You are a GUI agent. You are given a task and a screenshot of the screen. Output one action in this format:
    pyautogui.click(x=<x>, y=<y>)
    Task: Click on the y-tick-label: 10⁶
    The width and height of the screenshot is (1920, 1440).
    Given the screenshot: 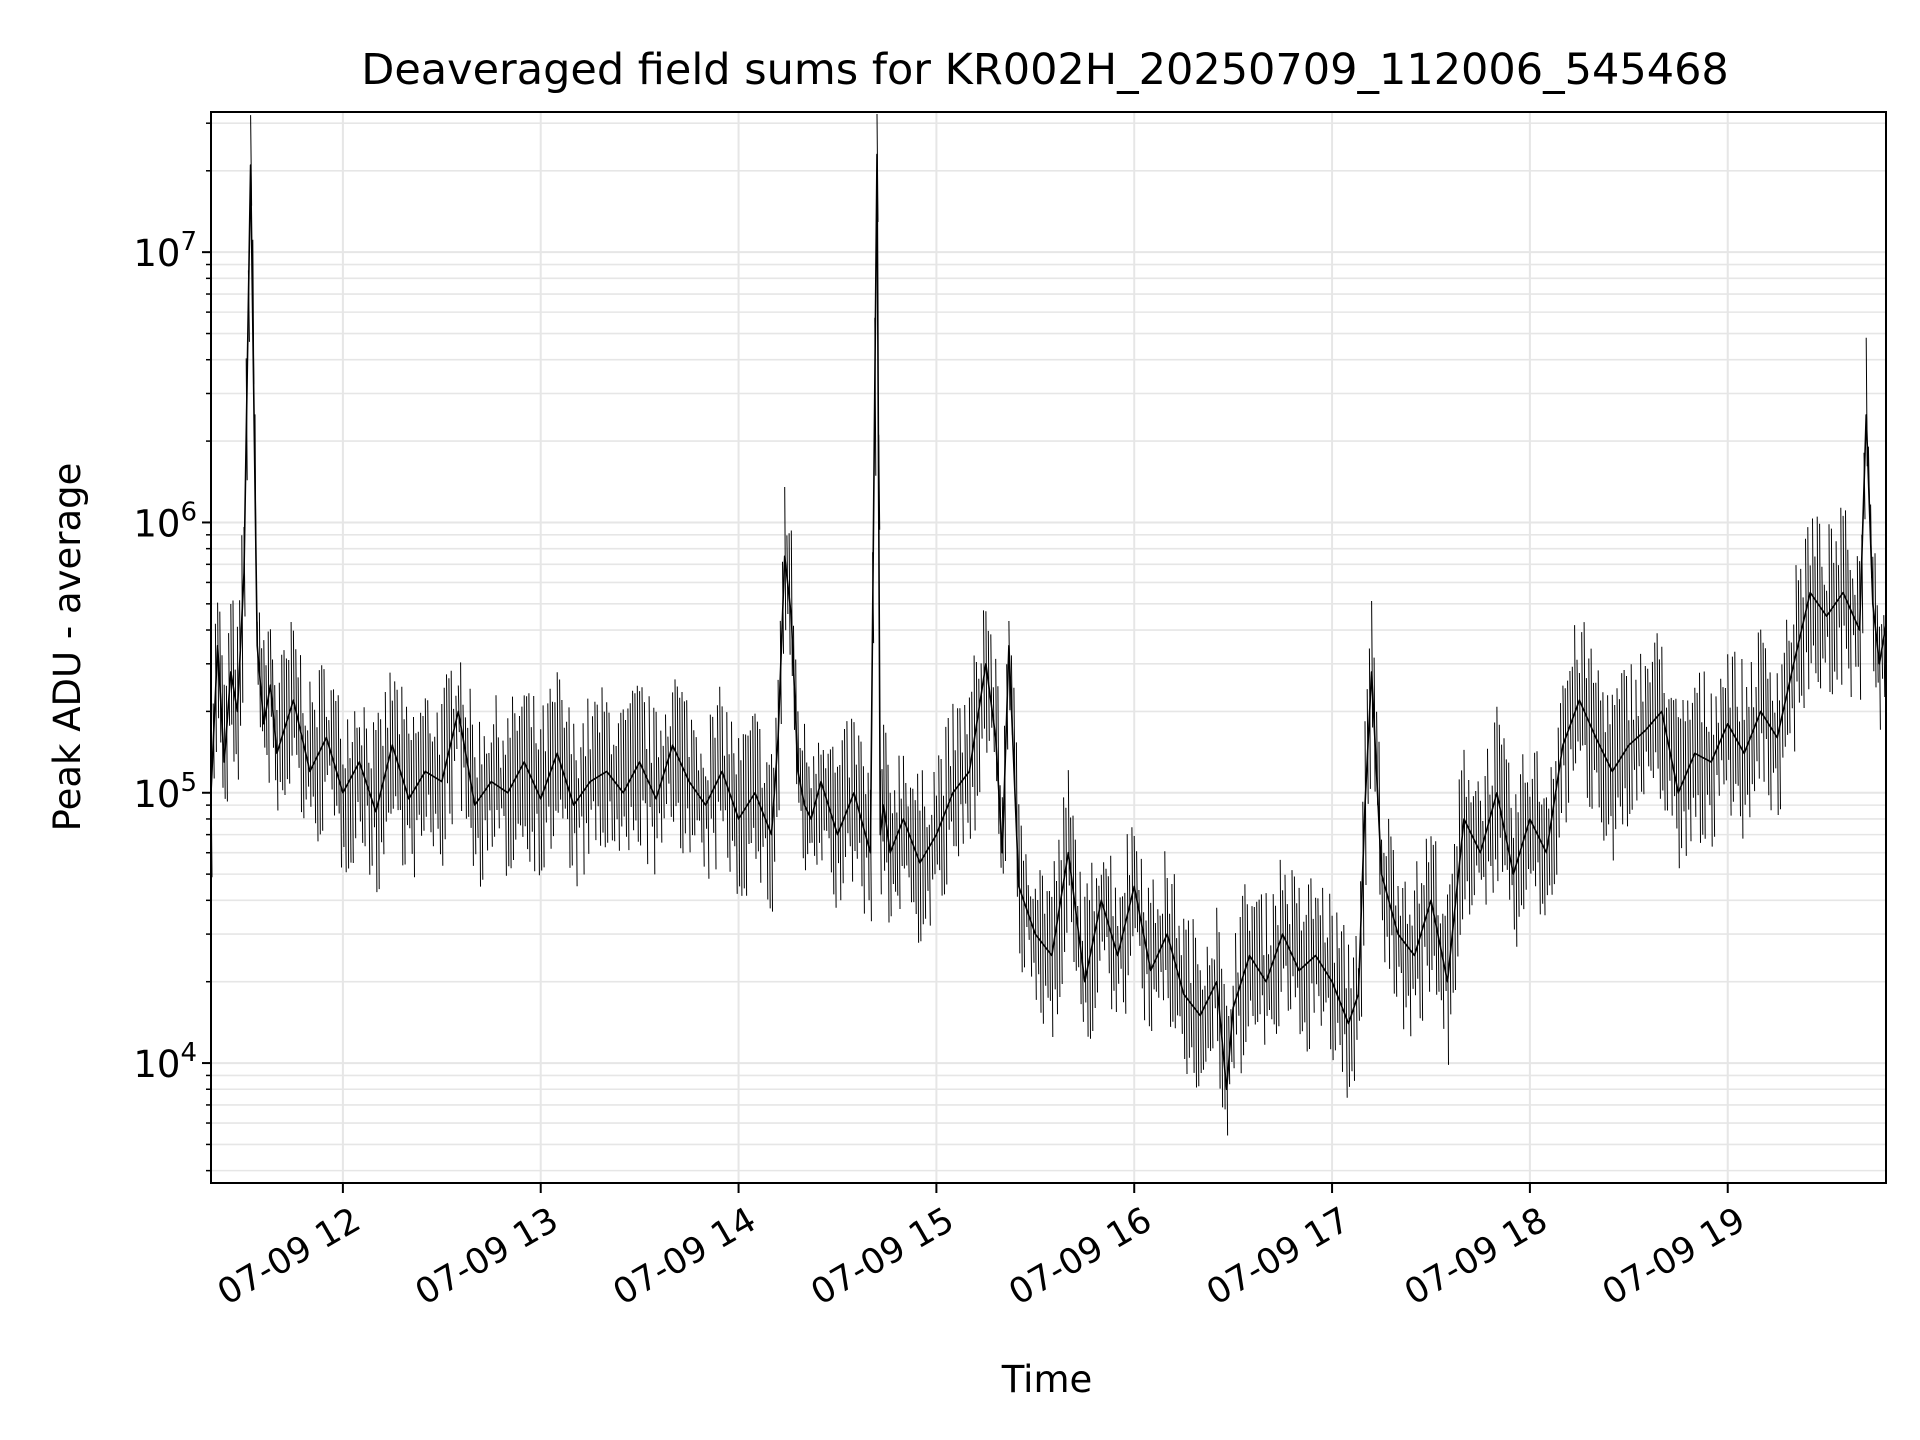 What is the action you would take?
    pyautogui.click(x=165, y=521)
    